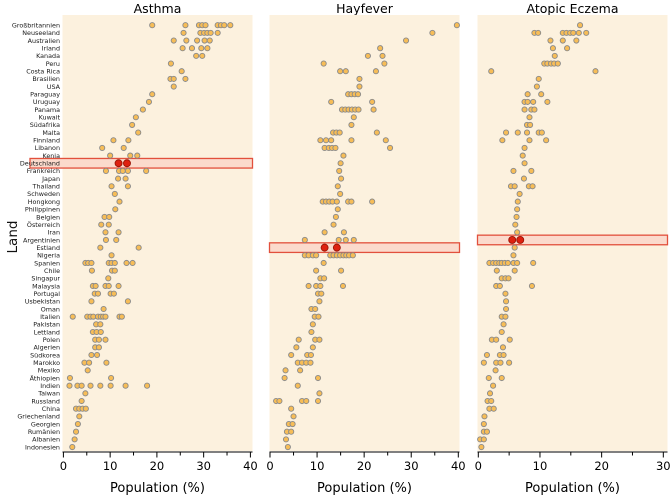 This screenshot has width=672, height=500. What do you see at coordinates (572, 488) in the screenshot?
I see `x-axis-label-eczema: Population (%)` at bounding box center [572, 488].